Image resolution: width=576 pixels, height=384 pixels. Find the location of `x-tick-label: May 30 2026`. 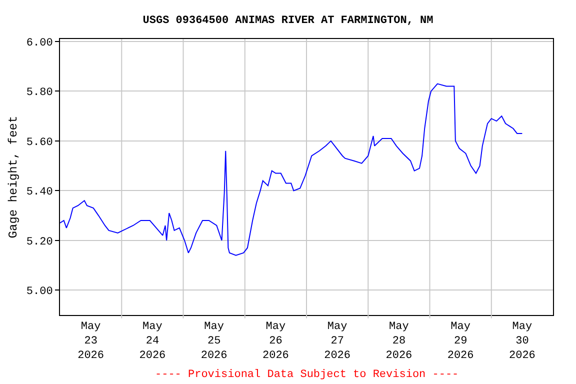

x-tick-label: May 30 2026 is located at coordinates (522, 341).